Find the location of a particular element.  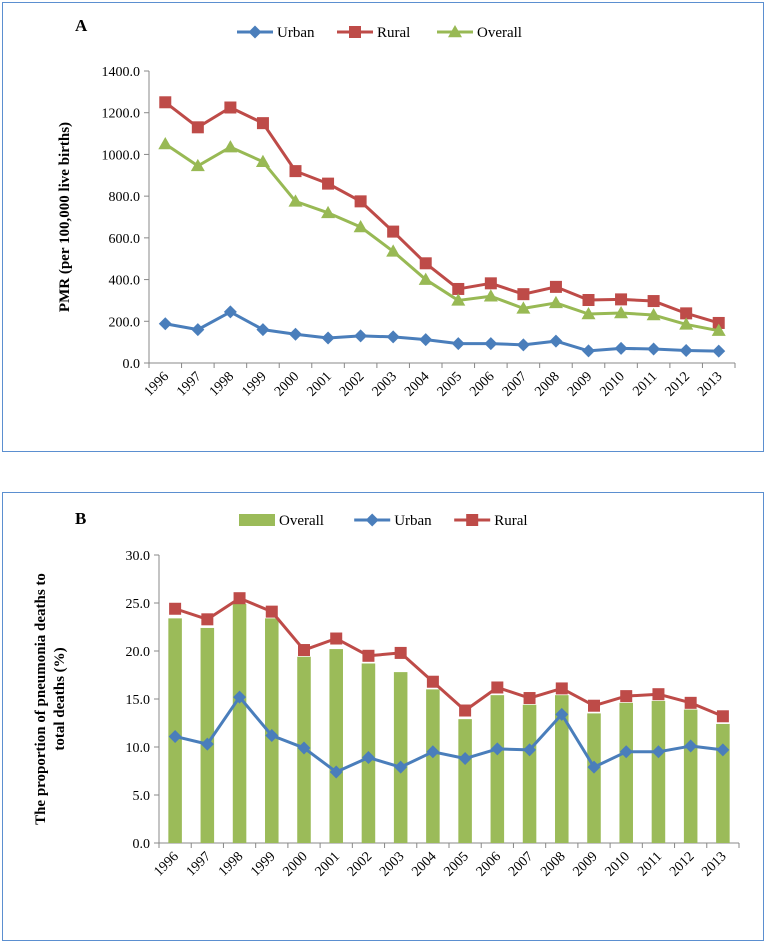

y-tick-label: 0.0 is located at coordinates (132, 364).